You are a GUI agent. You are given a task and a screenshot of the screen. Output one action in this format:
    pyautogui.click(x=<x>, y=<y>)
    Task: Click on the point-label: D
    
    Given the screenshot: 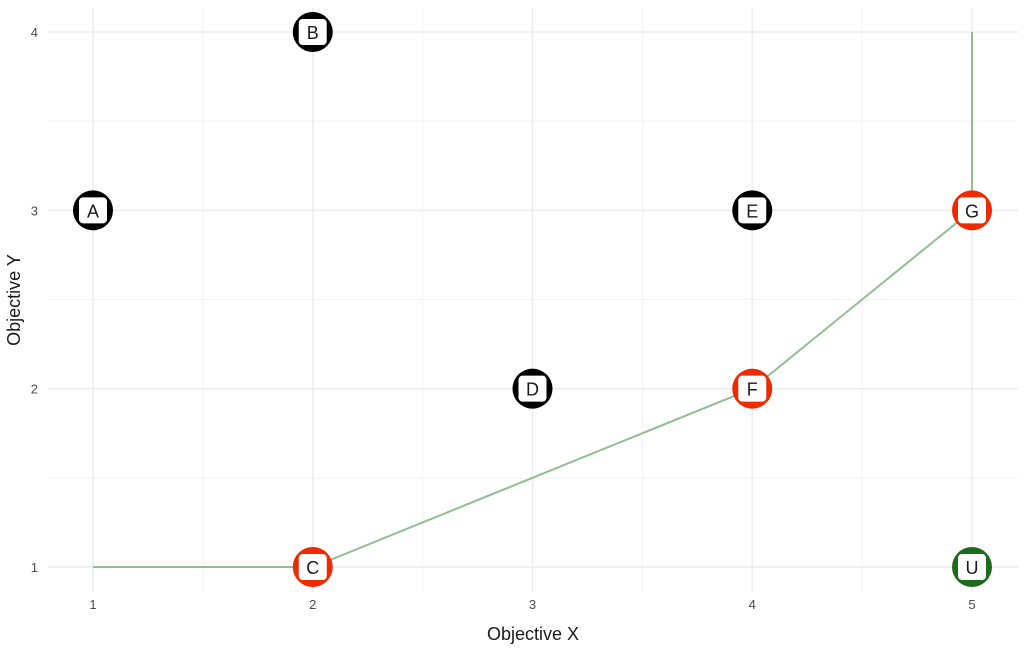 What is the action you would take?
    pyautogui.click(x=532, y=390)
    